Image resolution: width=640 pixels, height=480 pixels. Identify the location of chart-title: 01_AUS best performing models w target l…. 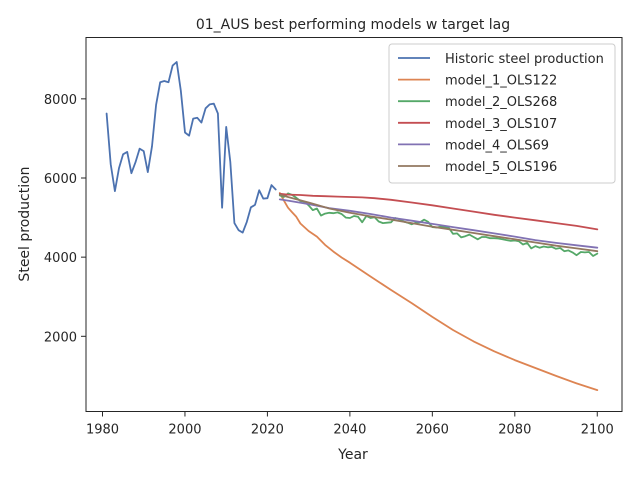
(353, 25).